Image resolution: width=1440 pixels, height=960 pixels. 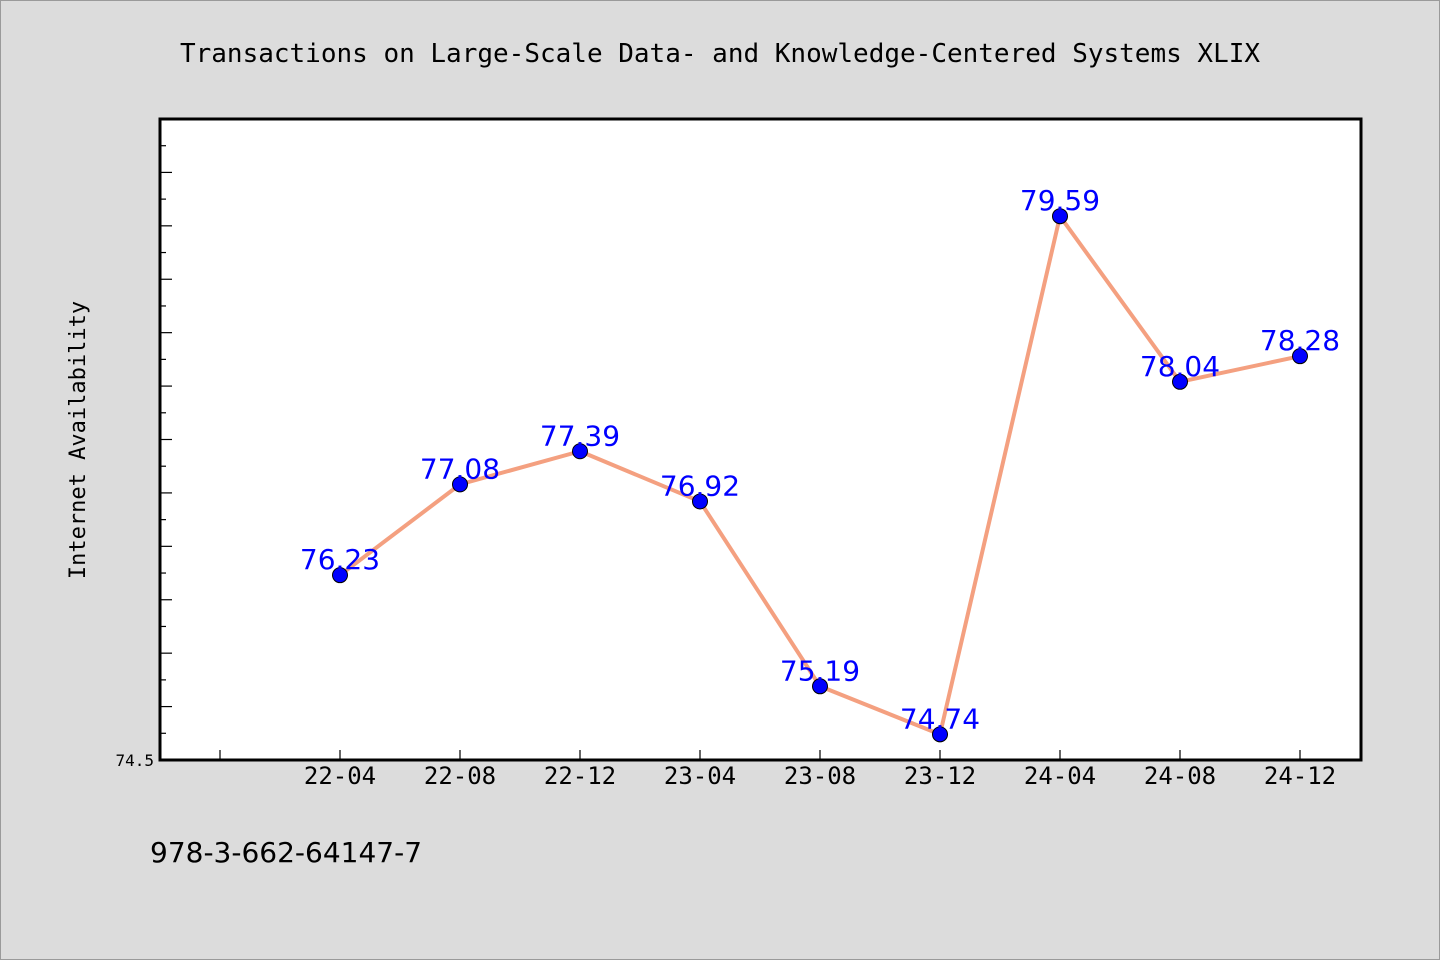 What do you see at coordinates (1180, 366) in the screenshot?
I see `data-label: 78.04` at bounding box center [1180, 366].